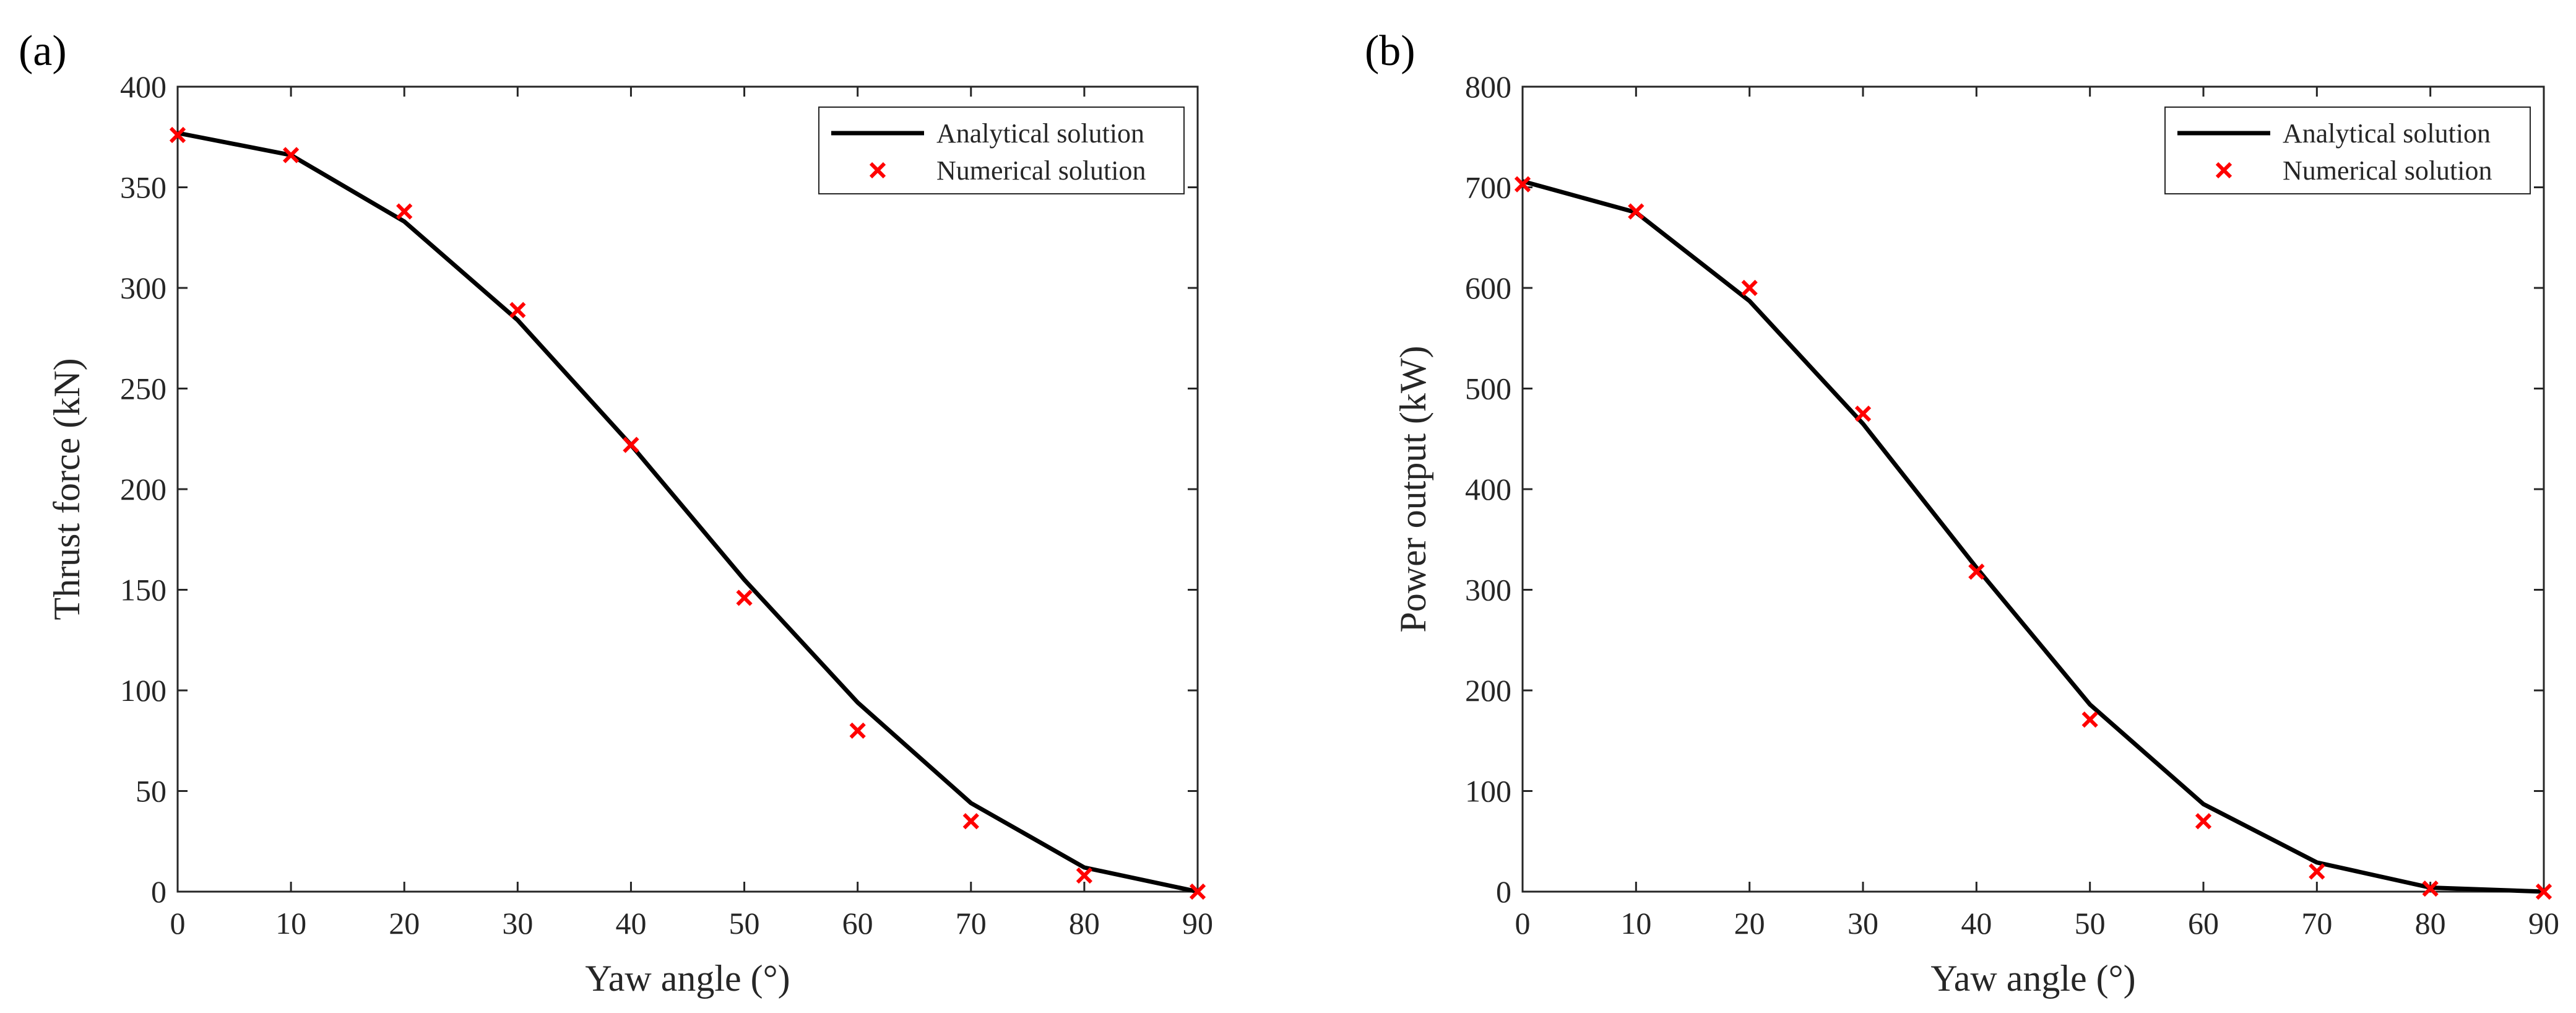 The width and height of the screenshot is (2576, 1013). What do you see at coordinates (1488, 389) in the screenshot?
I see `y-tick-label: 500` at bounding box center [1488, 389].